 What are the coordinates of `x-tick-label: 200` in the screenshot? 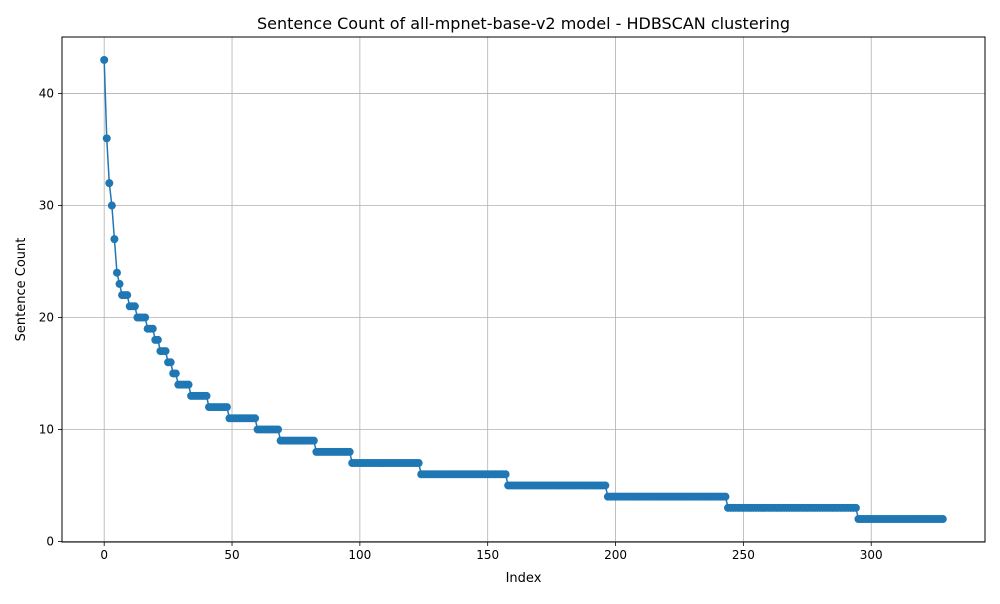 It's located at (615, 555).